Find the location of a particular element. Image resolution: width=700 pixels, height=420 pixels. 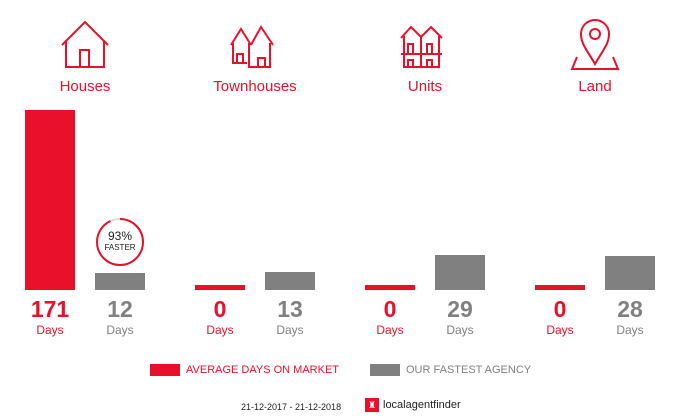

house-icon is located at coordinates (85, 44).